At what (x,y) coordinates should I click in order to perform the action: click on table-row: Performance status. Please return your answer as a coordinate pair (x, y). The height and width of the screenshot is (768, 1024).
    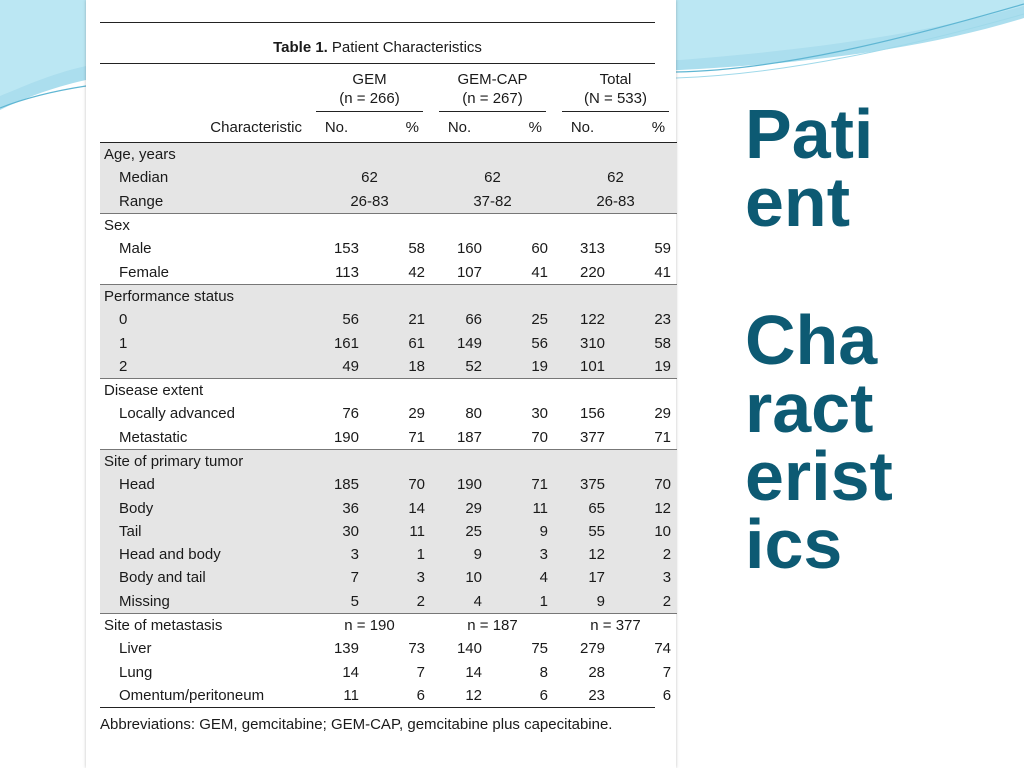
    Looking at the image, I should click on (389, 296).